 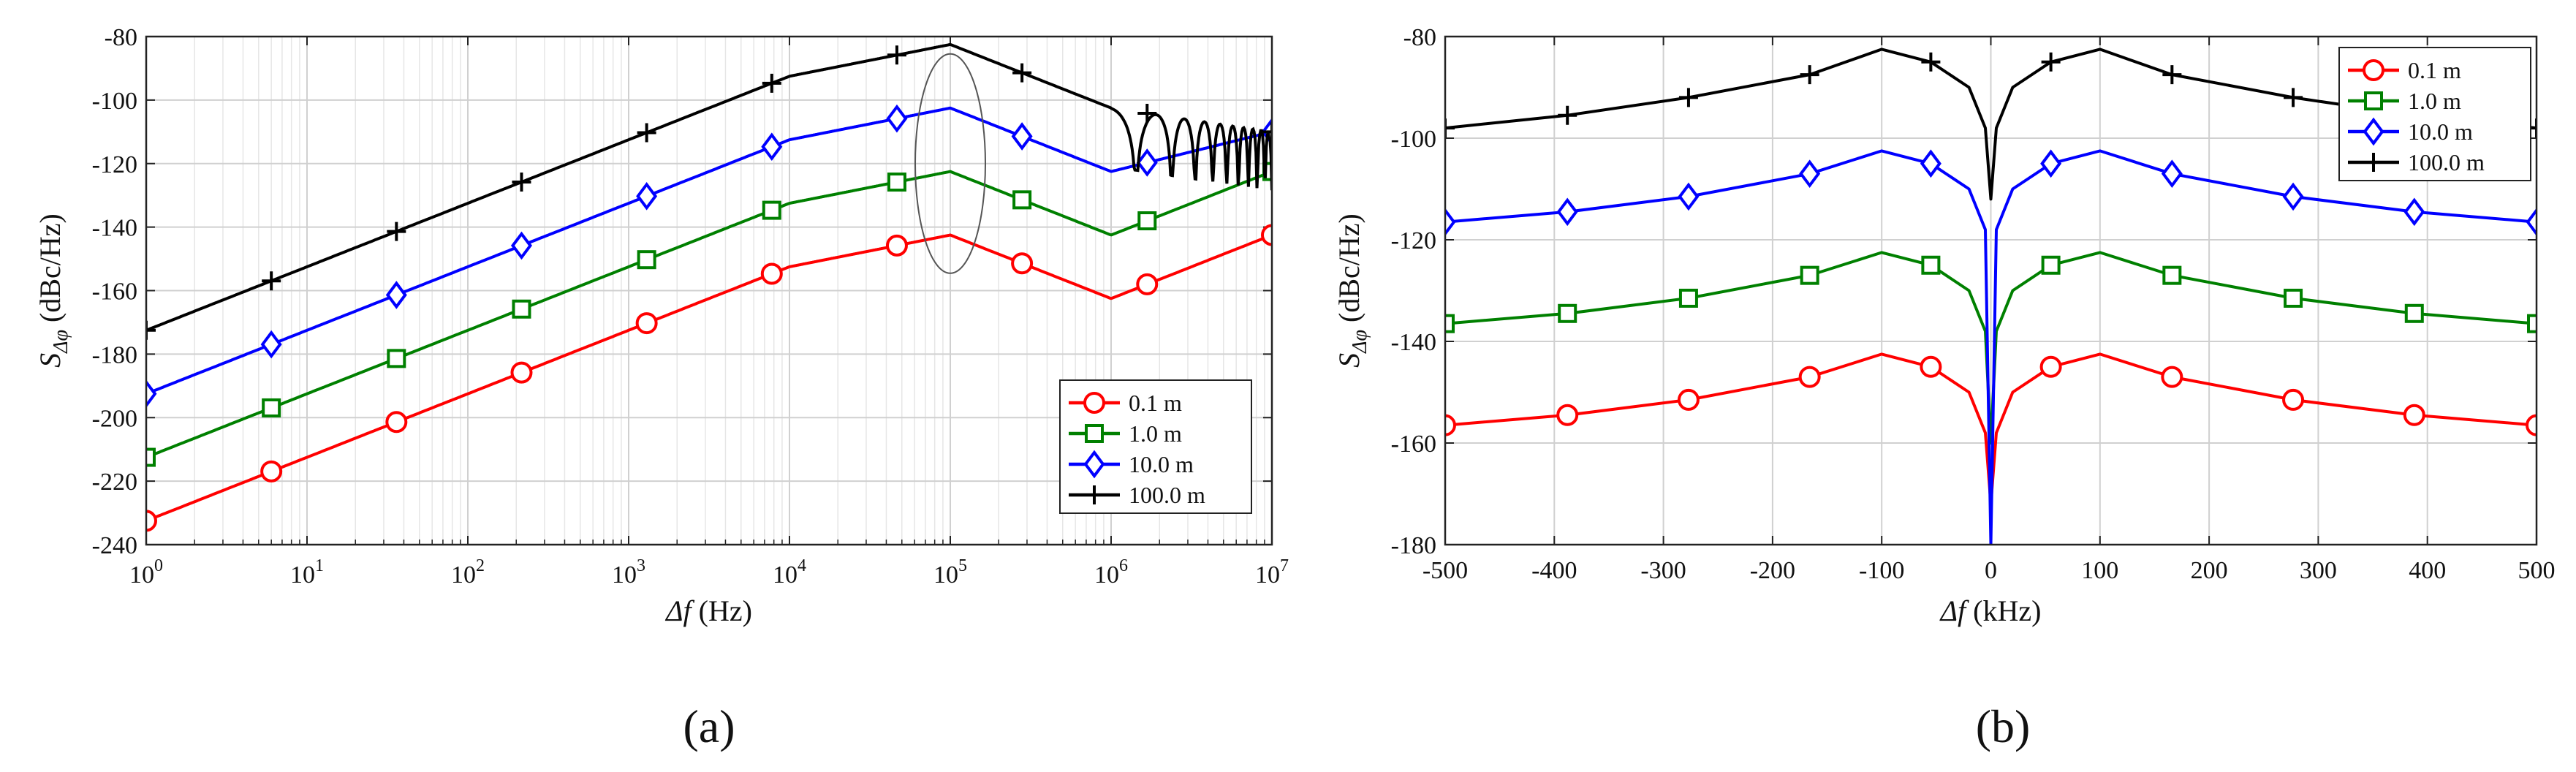 I want to click on y-tick-label: -100, so click(x=1413, y=139).